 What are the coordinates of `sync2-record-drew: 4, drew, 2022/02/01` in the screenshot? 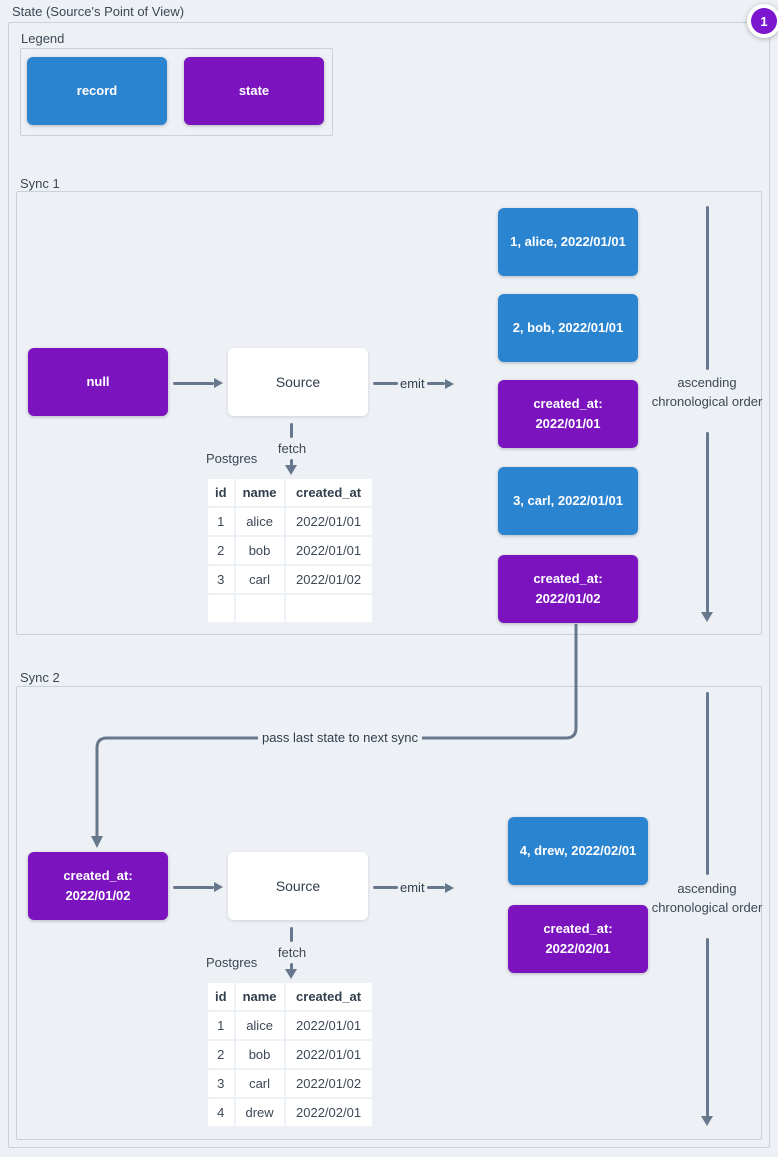 It's located at (578, 851).